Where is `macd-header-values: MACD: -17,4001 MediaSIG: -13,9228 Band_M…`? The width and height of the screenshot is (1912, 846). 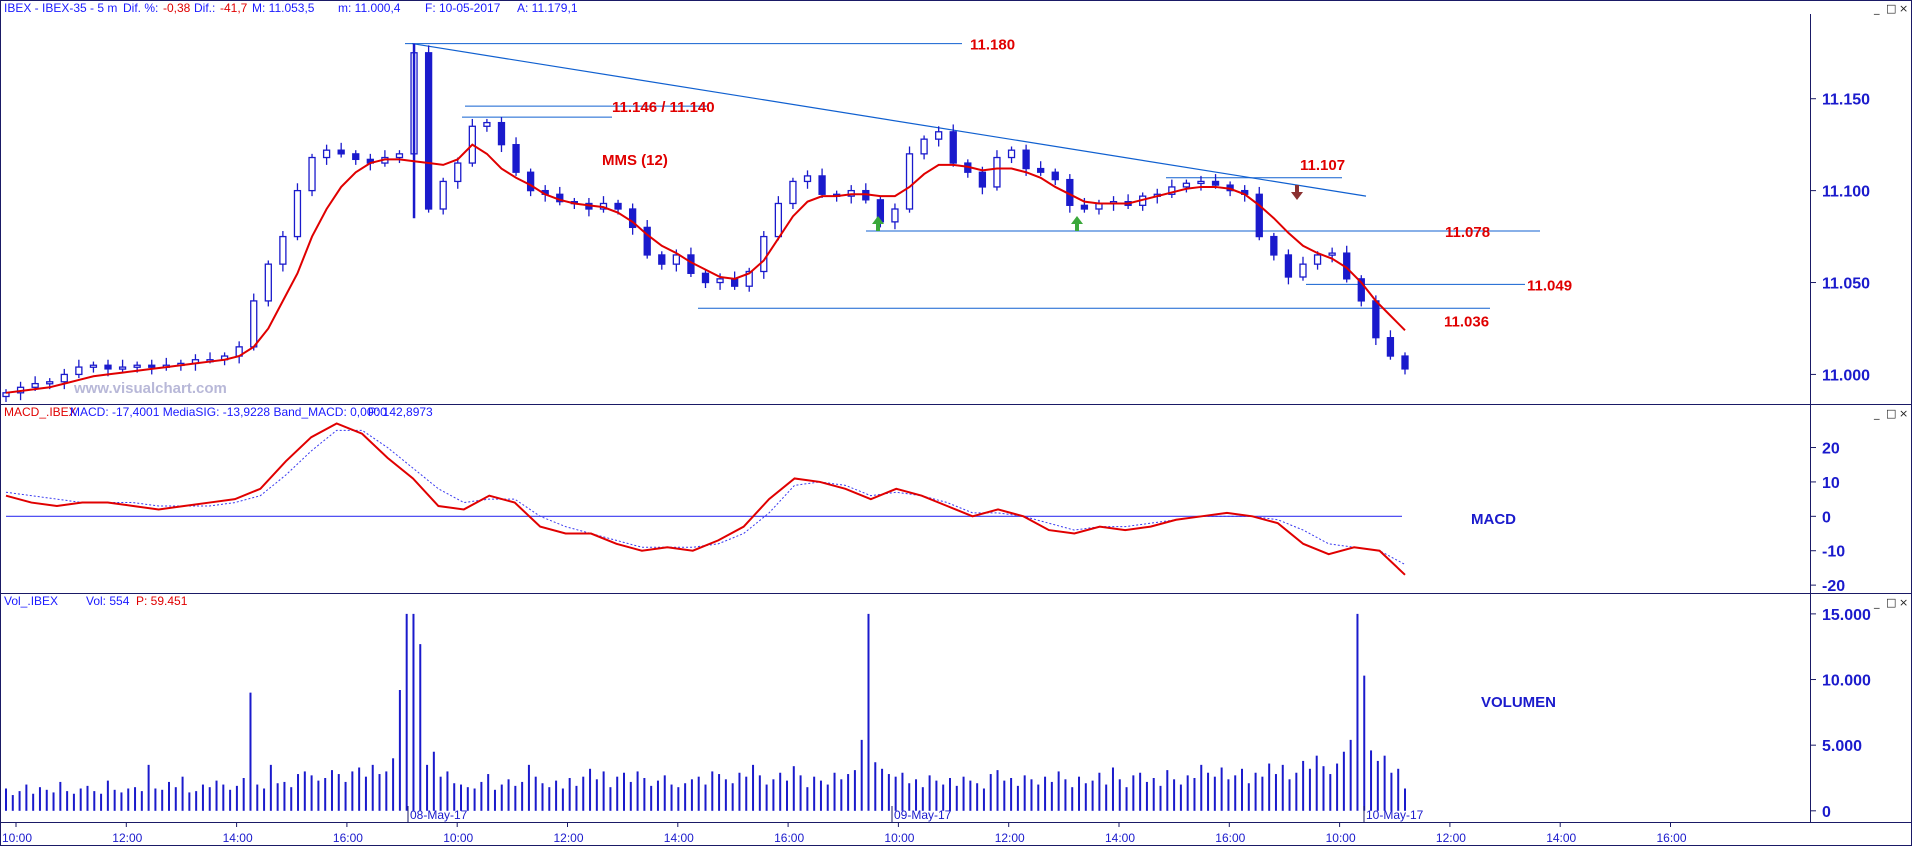 macd-header-values: MACD: -17,4001 MediaSIG: -13,9228 Band_M… is located at coordinates (228, 412).